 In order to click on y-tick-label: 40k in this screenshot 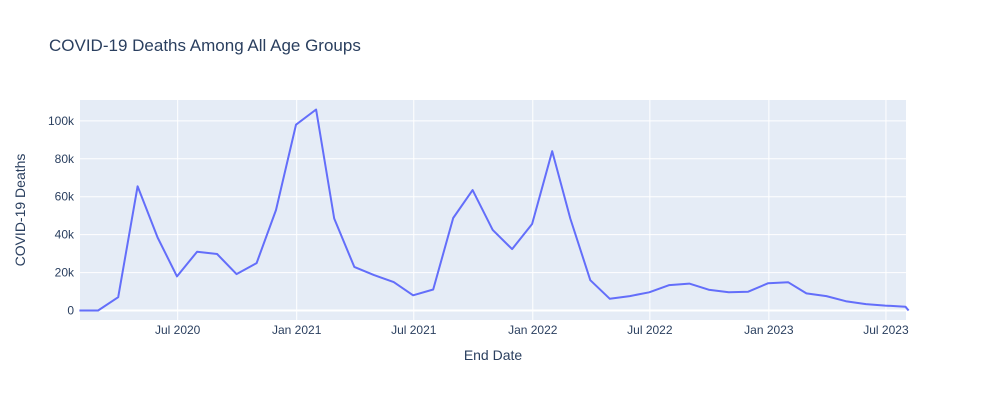, I will do `click(65, 235)`.